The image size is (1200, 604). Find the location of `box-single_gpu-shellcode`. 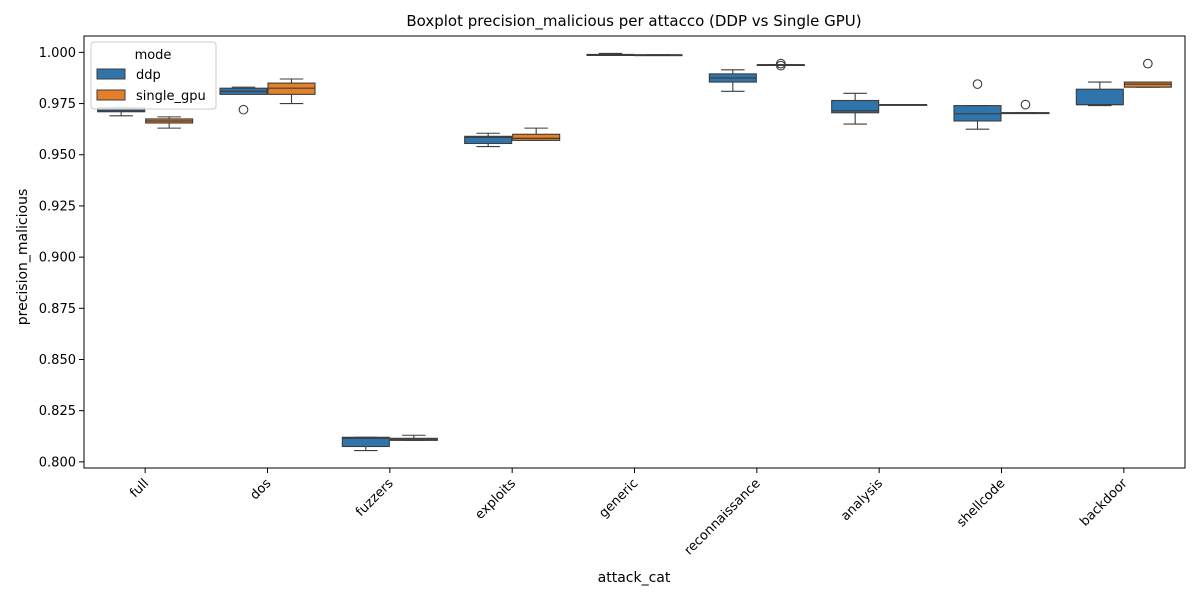

box-single_gpu-shellcode is located at coordinates (1025, 107).